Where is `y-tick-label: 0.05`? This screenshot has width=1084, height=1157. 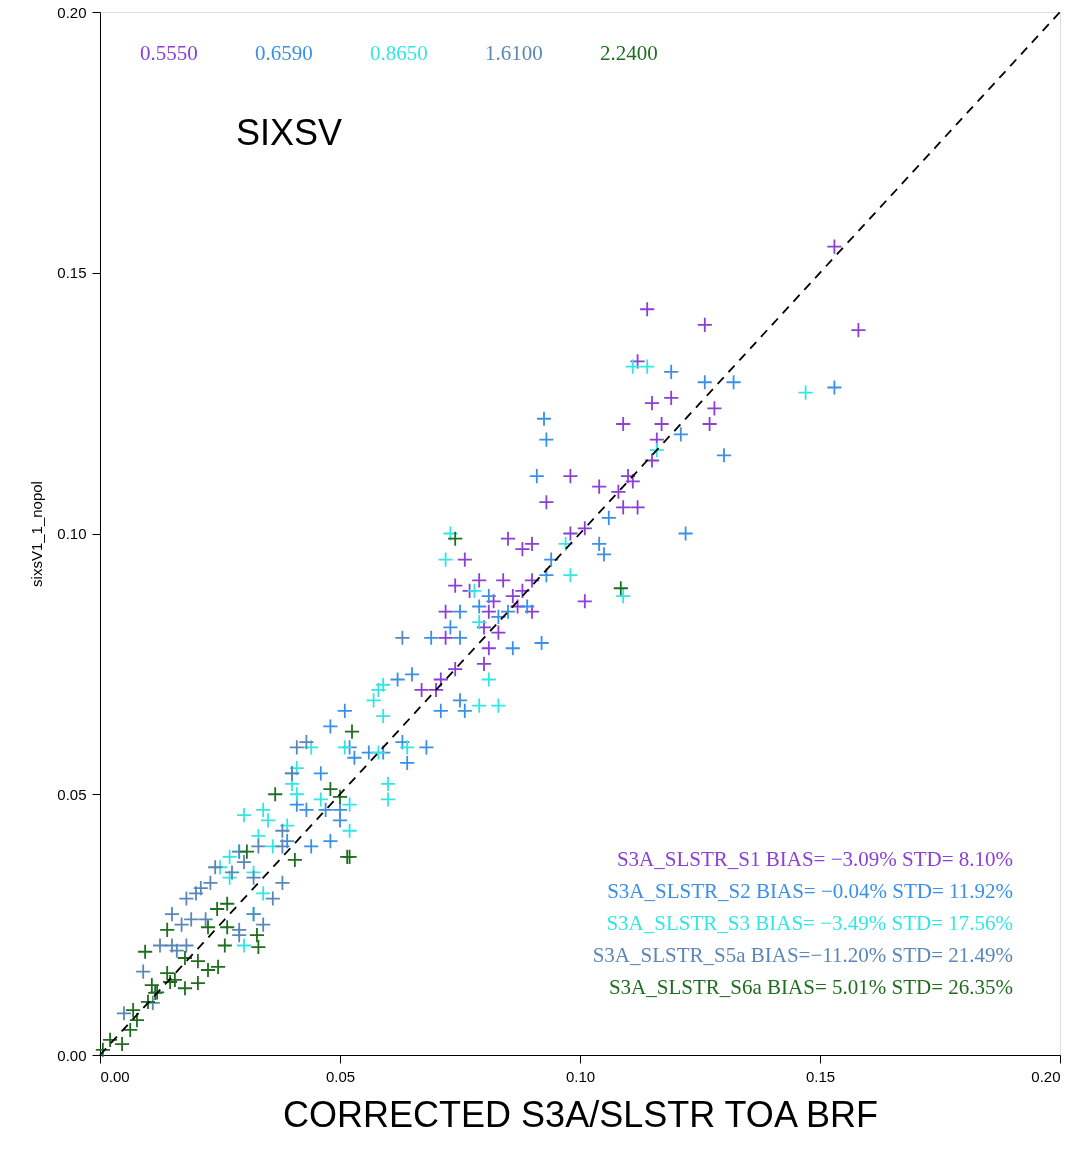
y-tick-label: 0.05 is located at coordinates (72, 794).